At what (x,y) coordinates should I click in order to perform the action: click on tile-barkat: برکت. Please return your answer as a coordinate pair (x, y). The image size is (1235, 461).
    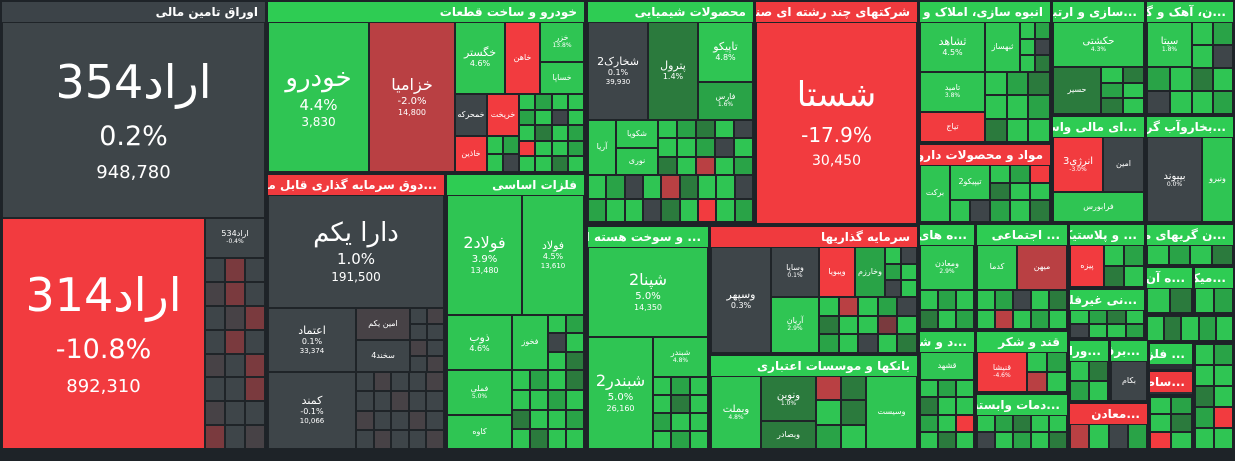
    Looking at the image, I should click on (935, 193).